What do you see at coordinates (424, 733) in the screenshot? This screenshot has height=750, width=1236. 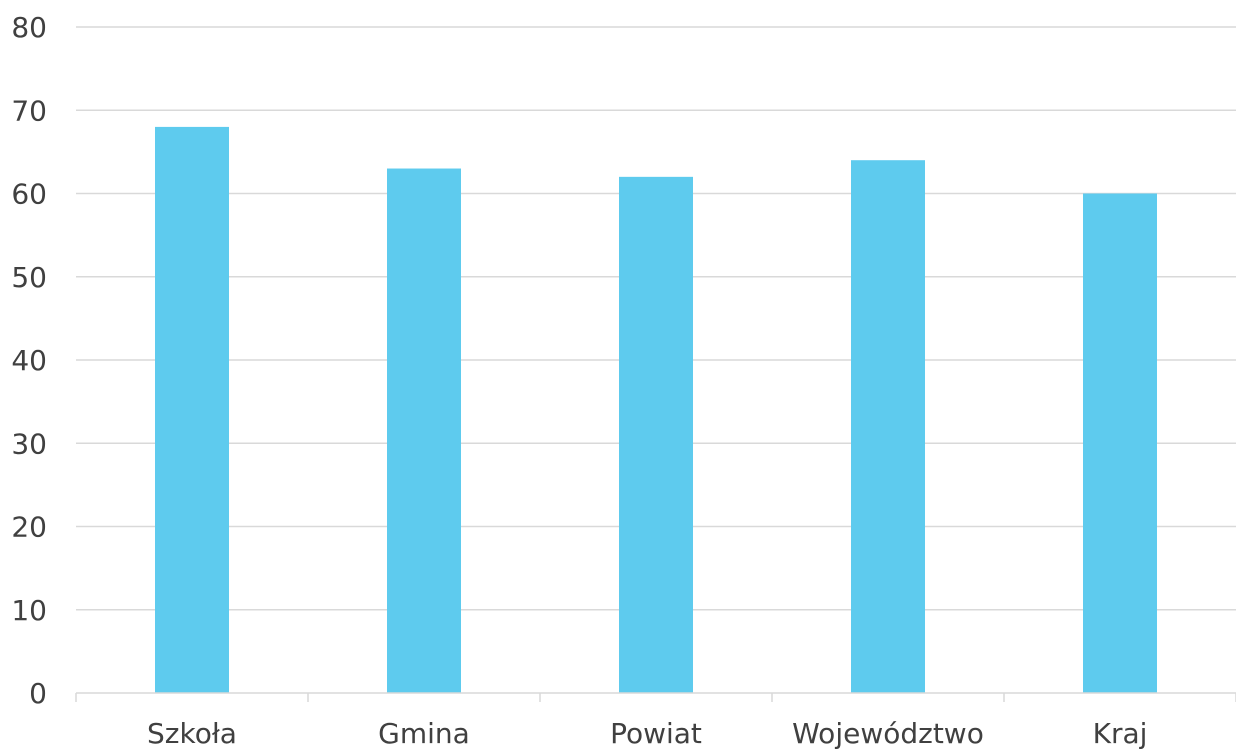 I see `x-tick-label: Gmina` at bounding box center [424, 733].